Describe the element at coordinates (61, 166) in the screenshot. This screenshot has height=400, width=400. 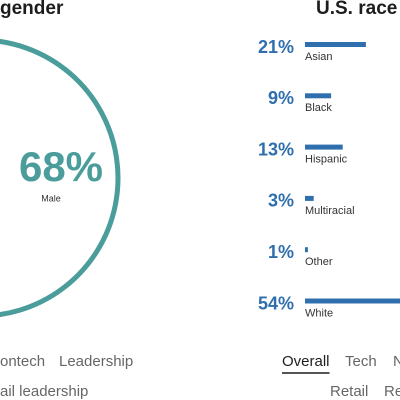
I see `donut-value: 68%` at that location.